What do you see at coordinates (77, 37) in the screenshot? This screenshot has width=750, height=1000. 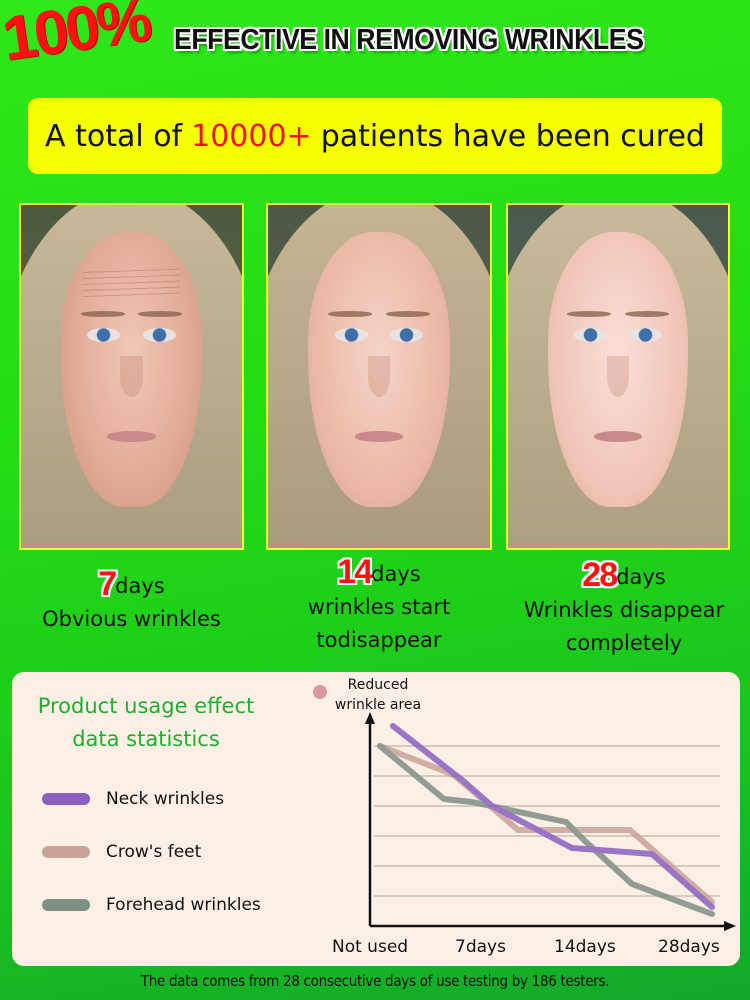 I see `headline-percent: 100%` at bounding box center [77, 37].